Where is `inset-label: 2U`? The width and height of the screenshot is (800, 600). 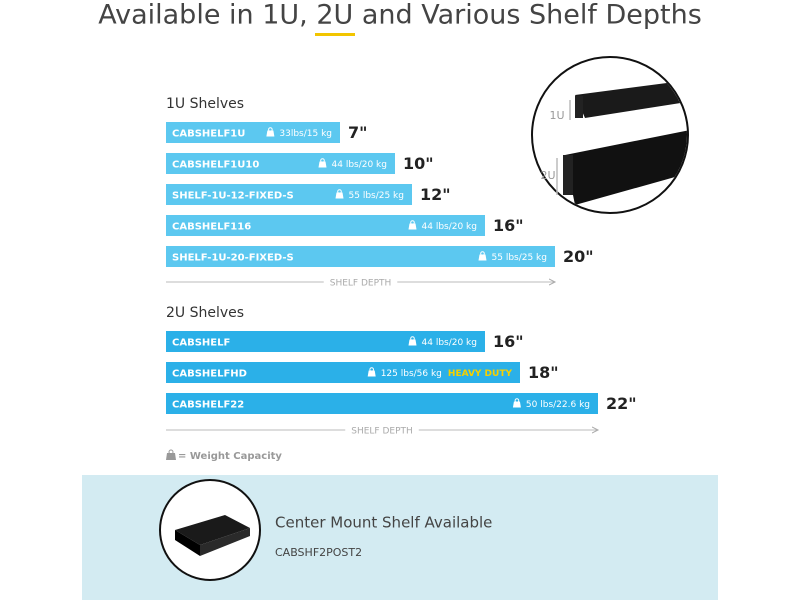 inset-label: 2U is located at coordinates (547, 175).